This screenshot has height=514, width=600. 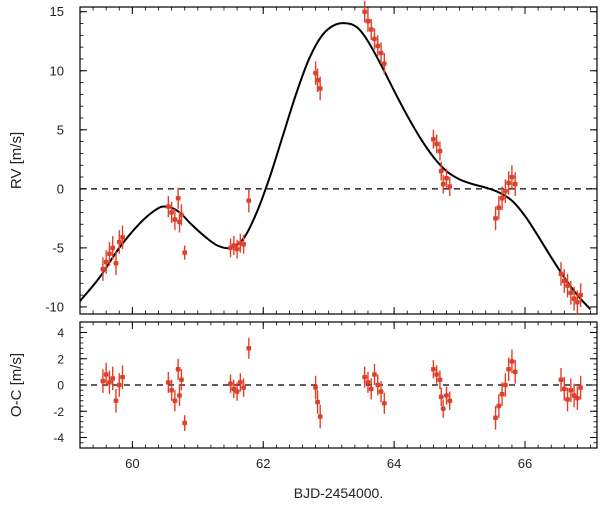 I want to click on x-tick-label: 64, so click(x=394, y=463).